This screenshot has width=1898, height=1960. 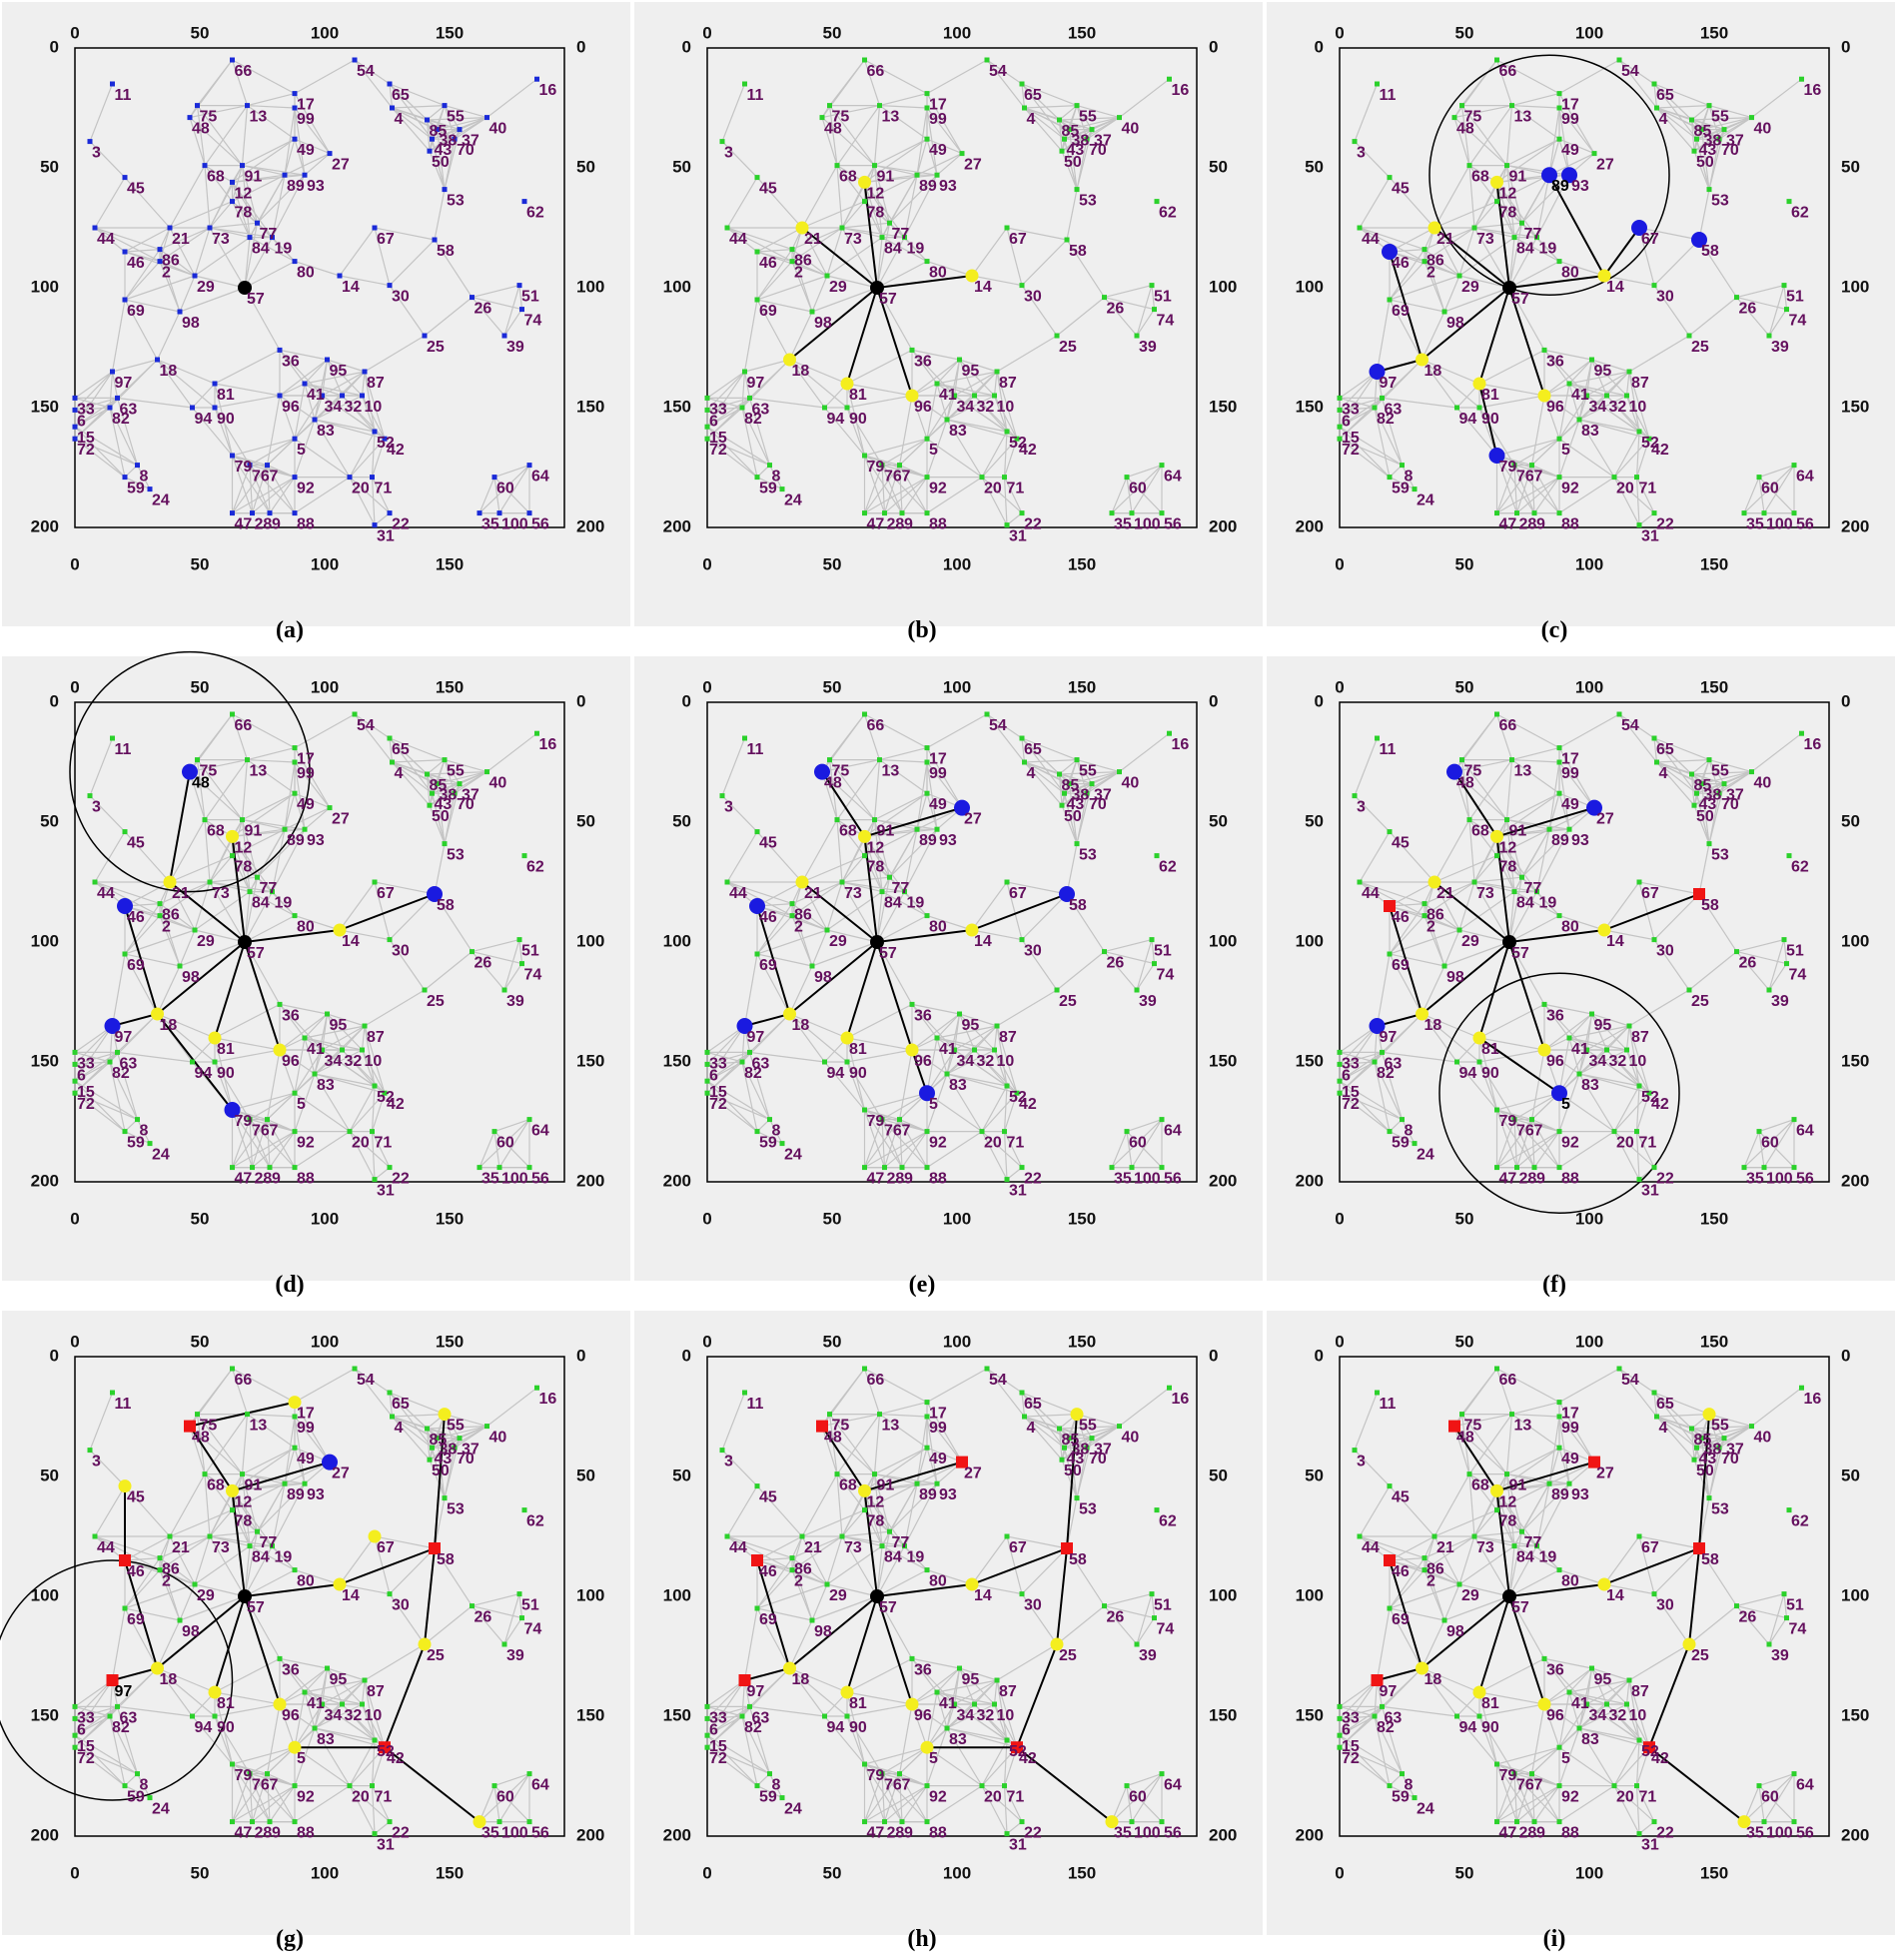 What do you see at coordinates (1538, 477) in the screenshot?
I see `node-label: 7` at bounding box center [1538, 477].